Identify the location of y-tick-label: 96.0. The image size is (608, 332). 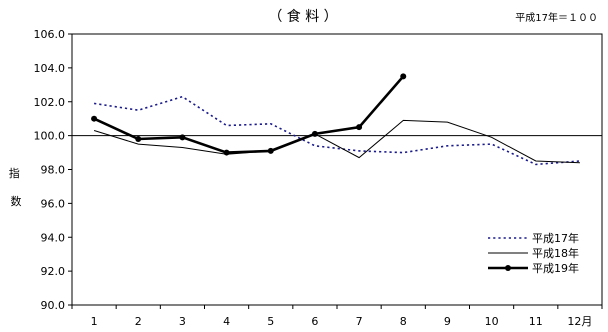
(53, 203).